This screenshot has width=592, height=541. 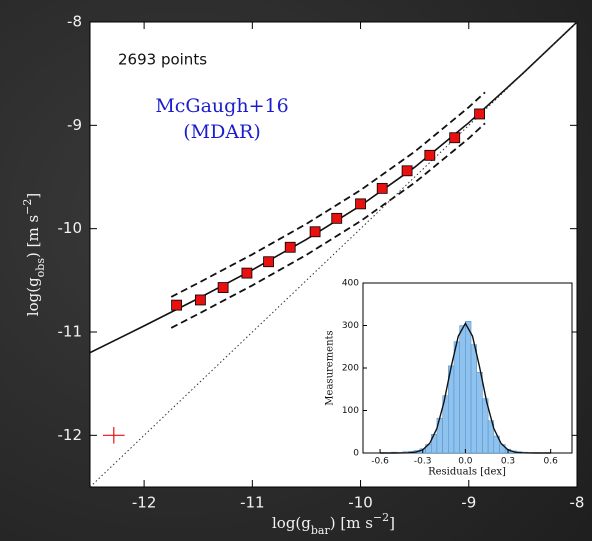 I want to click on inset-x-axis-label: Residuals [dex], so click(x=467, y=472).